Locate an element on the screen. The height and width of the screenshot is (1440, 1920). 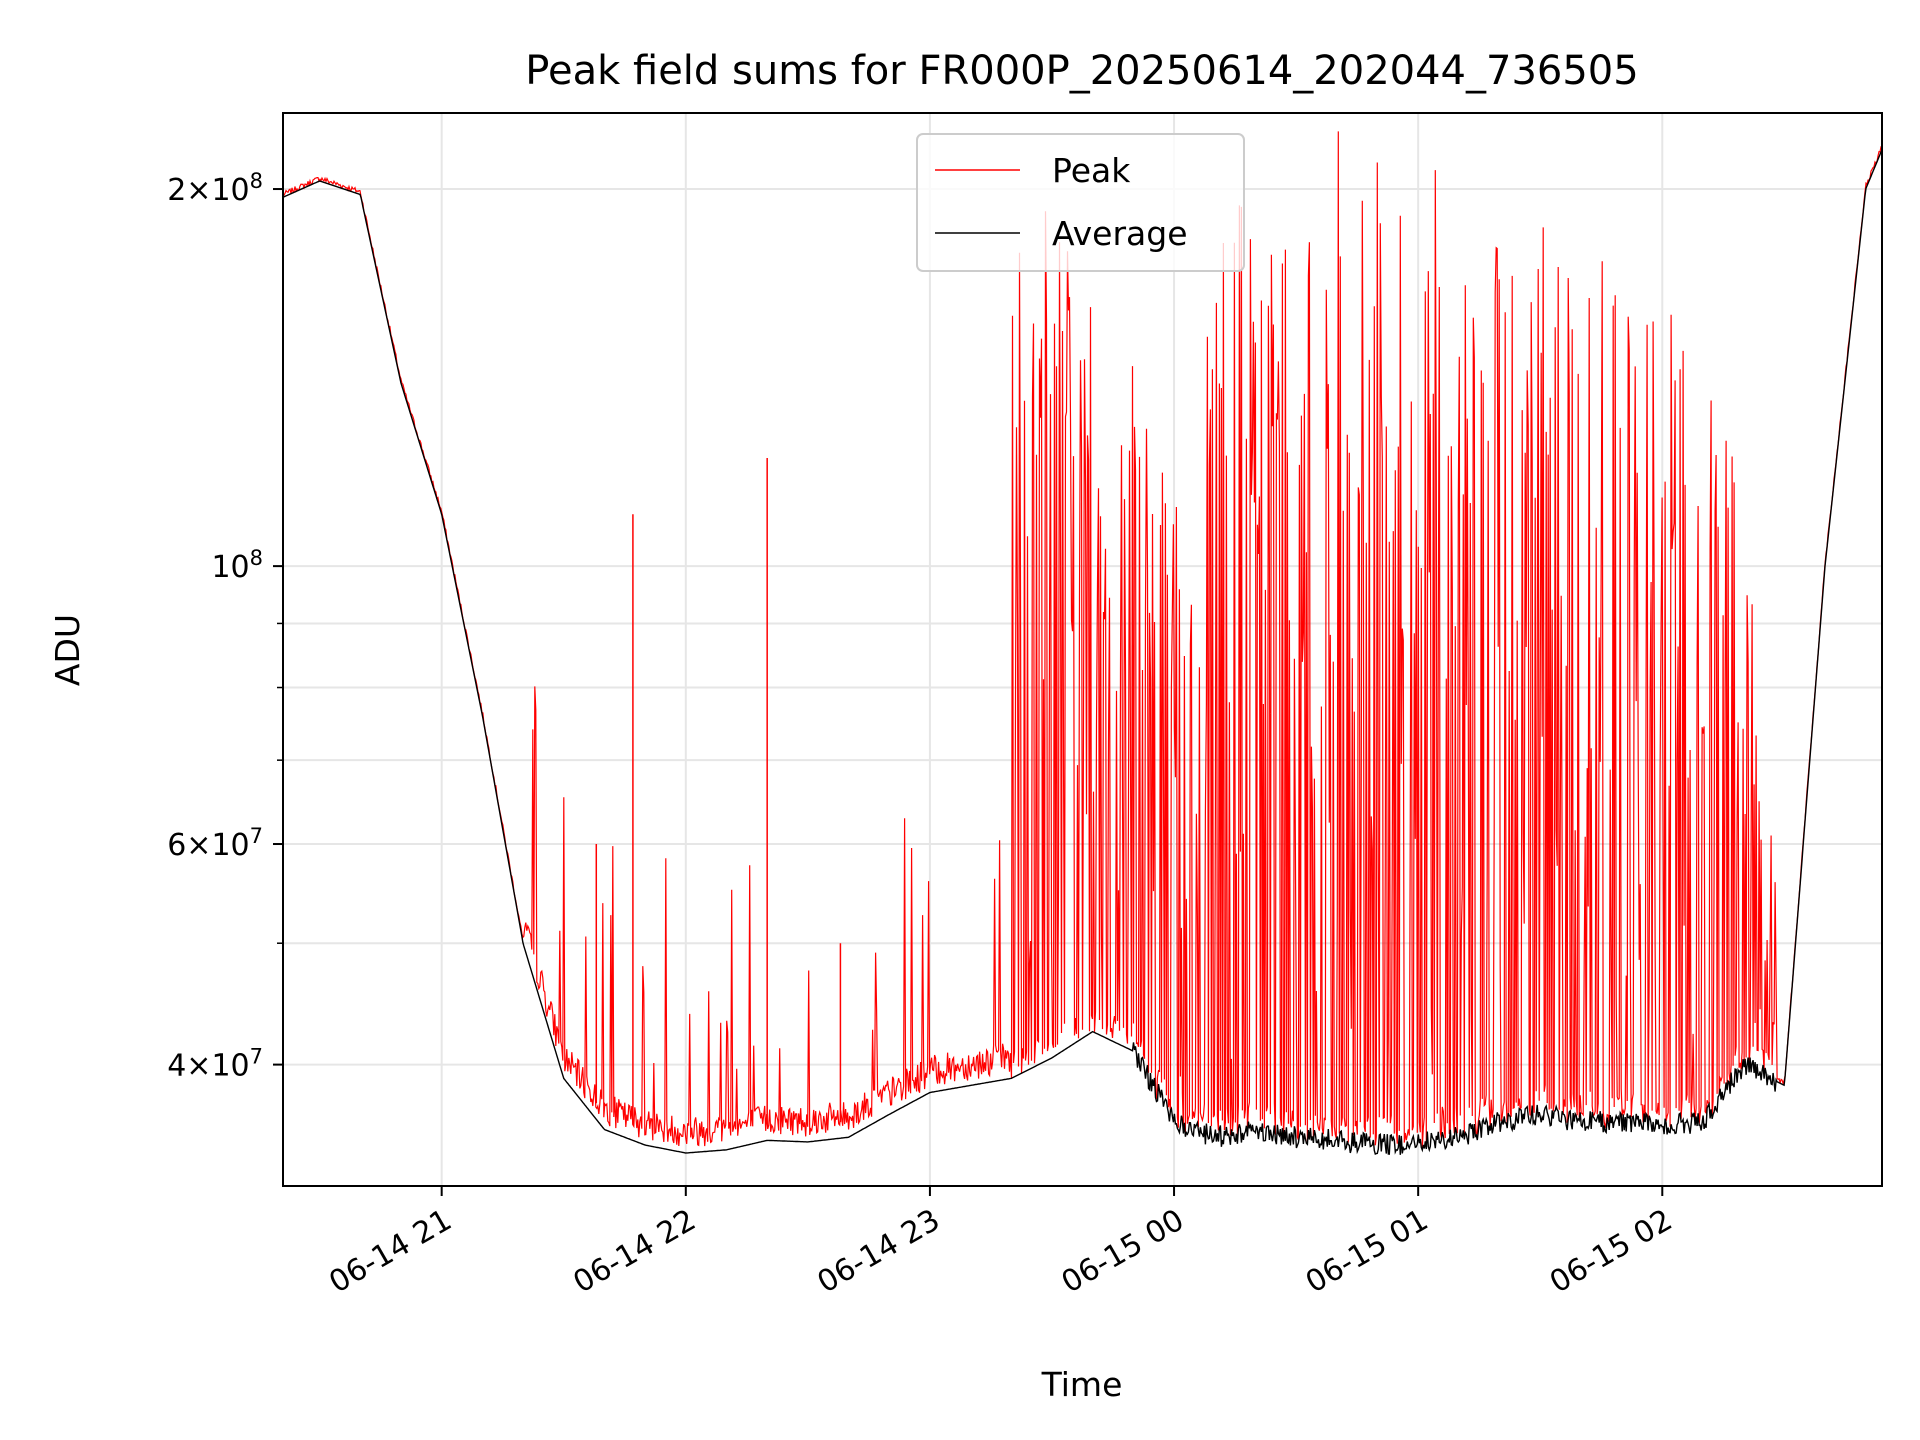
x-axis-label: Time is located at coordinates (1082, 1384).